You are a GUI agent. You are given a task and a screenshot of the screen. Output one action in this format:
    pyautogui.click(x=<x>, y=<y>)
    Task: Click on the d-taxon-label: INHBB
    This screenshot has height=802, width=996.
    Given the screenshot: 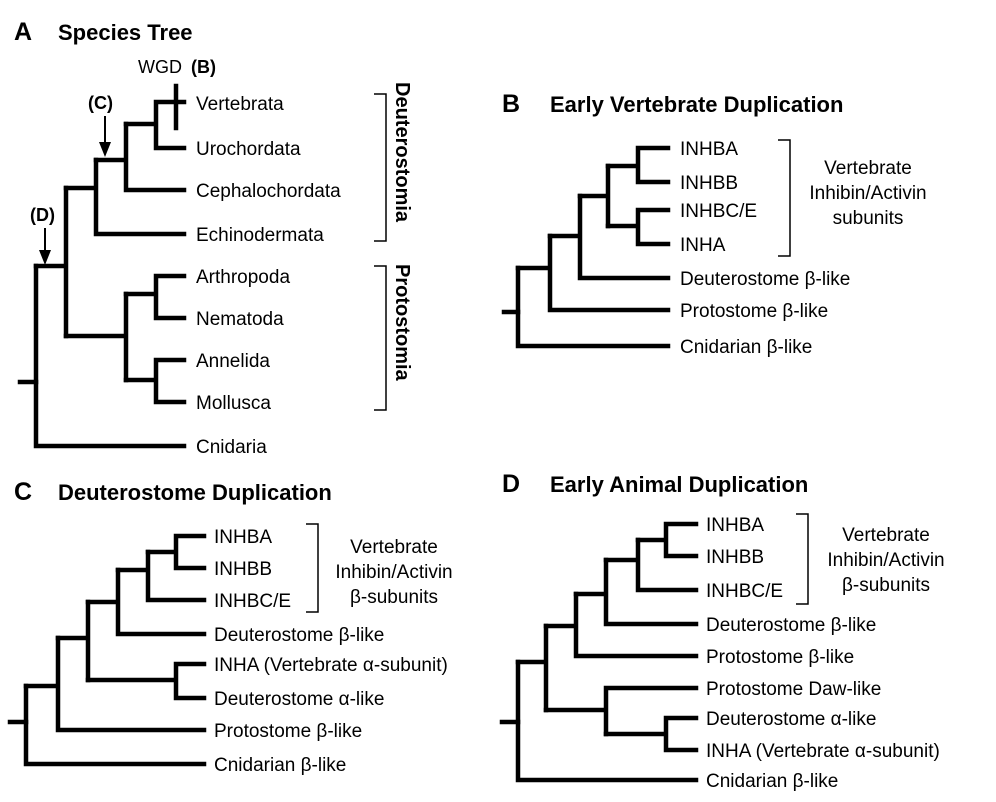 What is the action you would take?
    pyautogui.click(x=735, y=557)
    